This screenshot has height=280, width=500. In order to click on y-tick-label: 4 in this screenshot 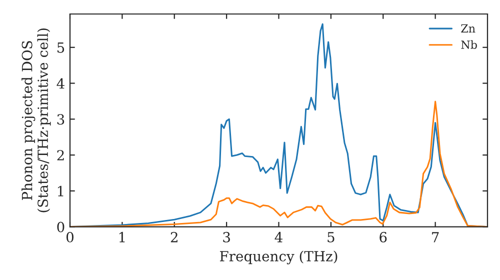, I will do `click(60, 83)`.